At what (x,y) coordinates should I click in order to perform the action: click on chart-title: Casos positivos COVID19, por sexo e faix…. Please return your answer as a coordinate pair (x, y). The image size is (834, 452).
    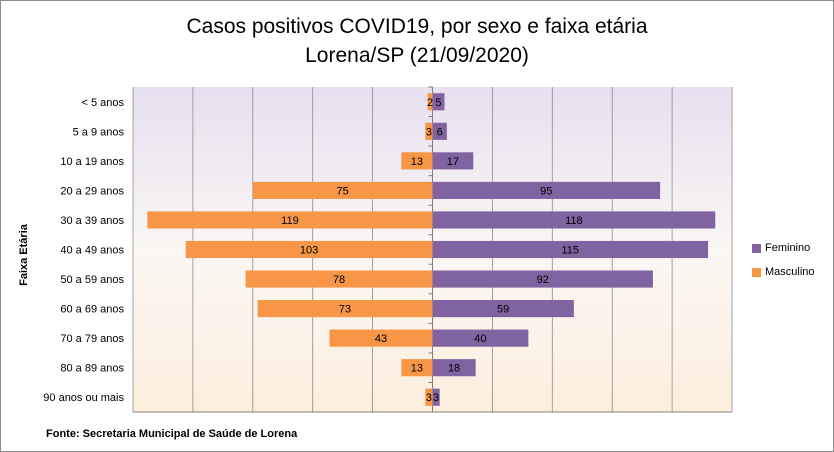
    Looking at the image, I should click on (417, 41).